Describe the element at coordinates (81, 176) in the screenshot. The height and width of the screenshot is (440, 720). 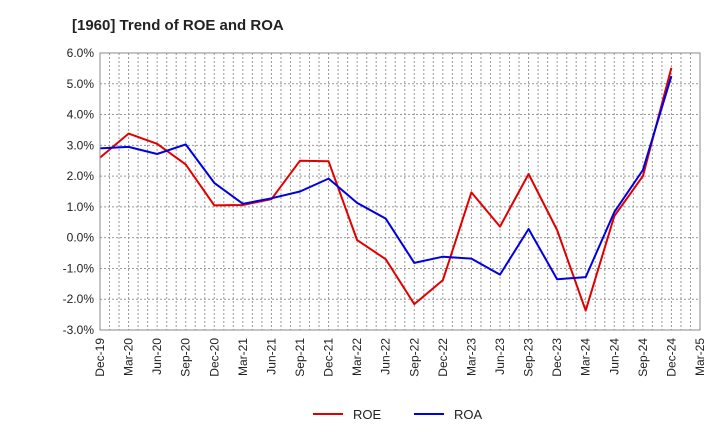
I see `y-tick-label: 2.0%` at that location.